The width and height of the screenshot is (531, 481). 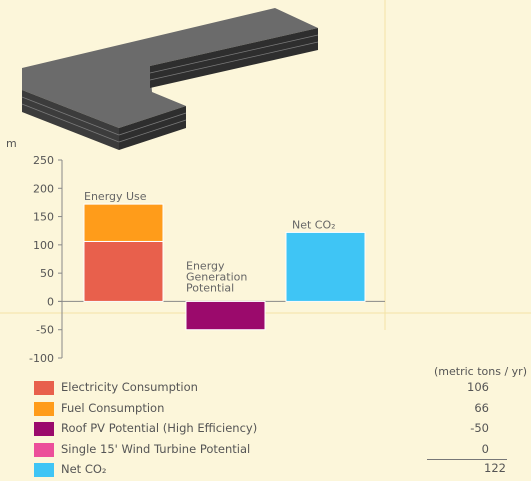 What do you see at coordinates (156, 448) in the screenshot?
I see `legend-label: Single 15' Wind Turbine Potential` at bounding box center [156, 448].